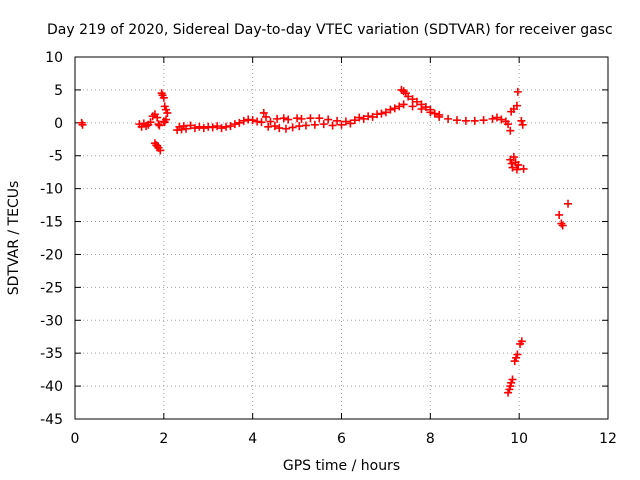 This screenshot has width=640, height=480. I want to click on y-tick-label: 5, so click(58, 91).